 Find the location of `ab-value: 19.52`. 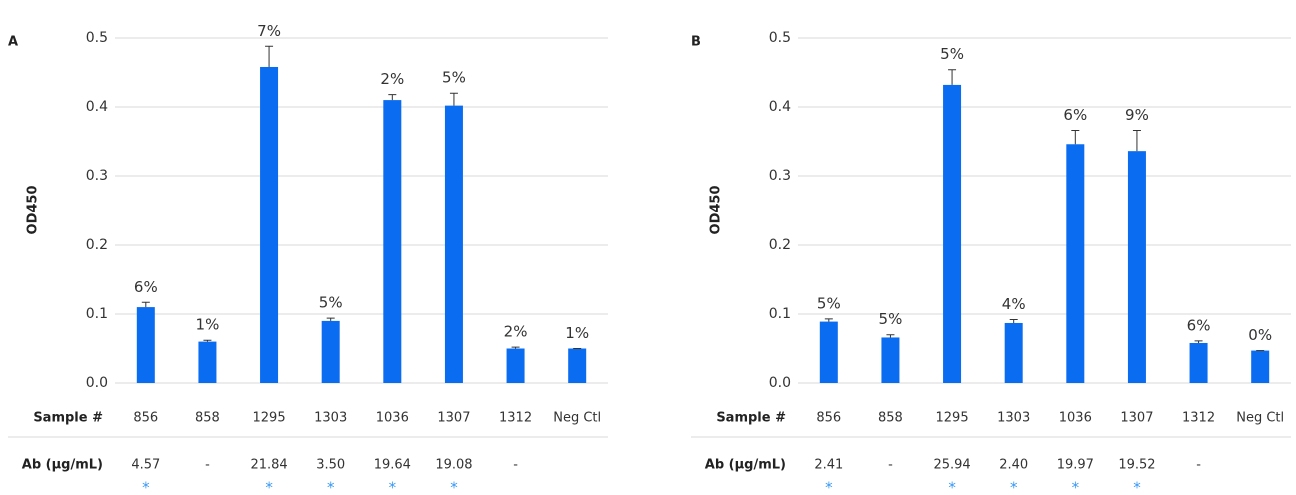

ab-value: 19.52 is located at coordinates (1136, 465).